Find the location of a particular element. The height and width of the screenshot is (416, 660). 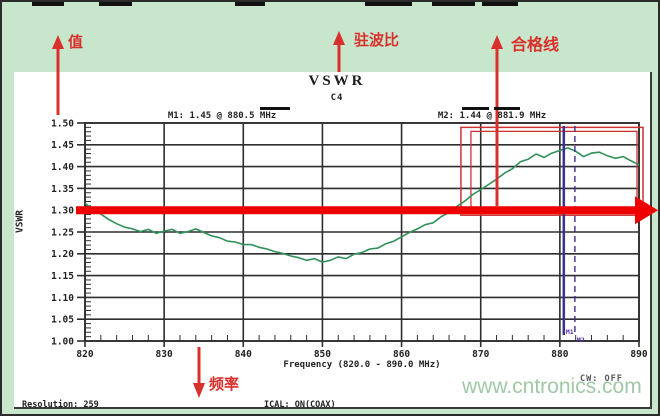

x-tick-label: 850 is located at coordinates (322, 354).